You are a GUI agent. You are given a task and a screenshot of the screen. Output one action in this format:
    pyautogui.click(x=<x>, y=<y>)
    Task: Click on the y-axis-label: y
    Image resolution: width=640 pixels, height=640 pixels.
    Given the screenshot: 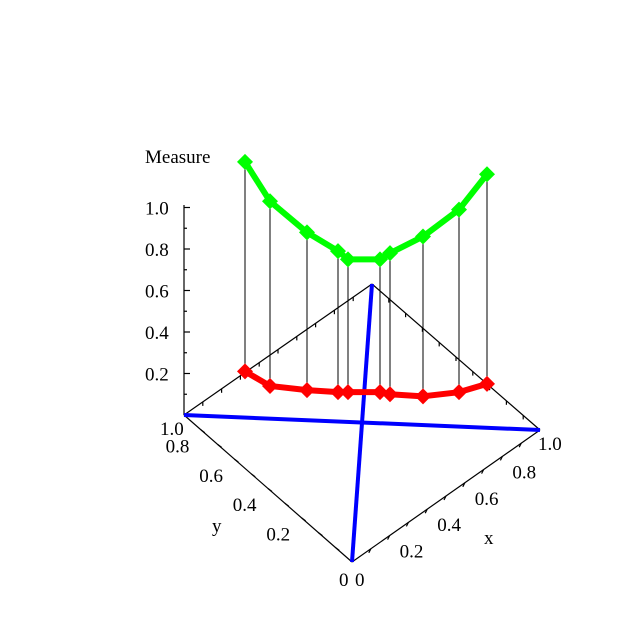 What is the action you would take?
    pyautogui.click(x=217, y=526)
    